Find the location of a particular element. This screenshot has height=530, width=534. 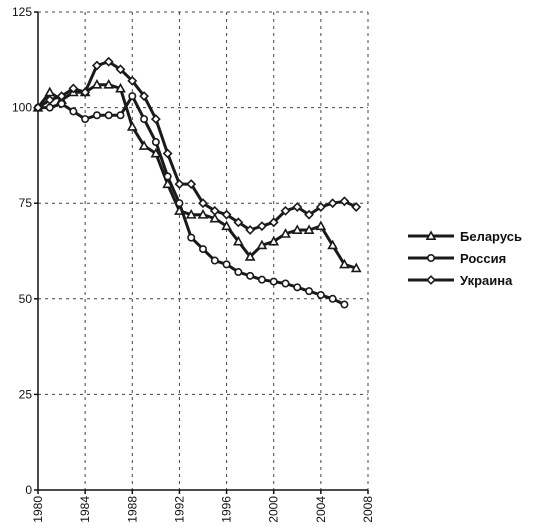

y-tick-label: 50 is located at coordinates (26, 299).